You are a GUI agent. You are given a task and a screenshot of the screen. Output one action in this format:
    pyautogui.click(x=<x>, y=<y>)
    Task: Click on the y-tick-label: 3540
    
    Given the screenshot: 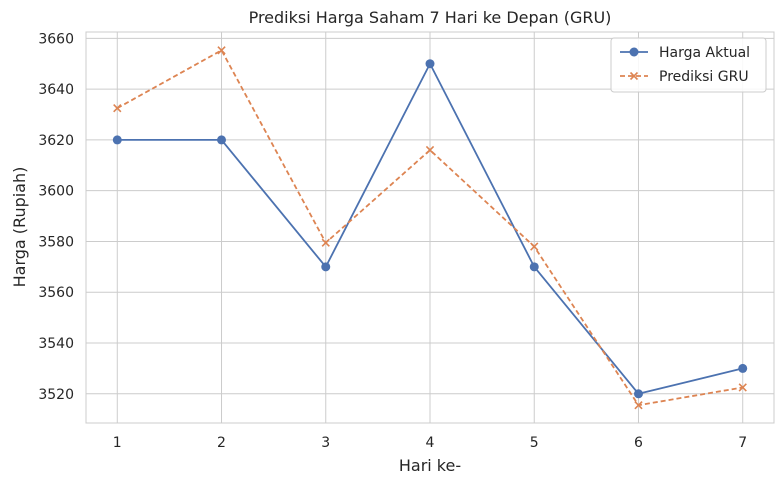 What is the action you would take?
    pyautogui.click(x=56, y=344)
    